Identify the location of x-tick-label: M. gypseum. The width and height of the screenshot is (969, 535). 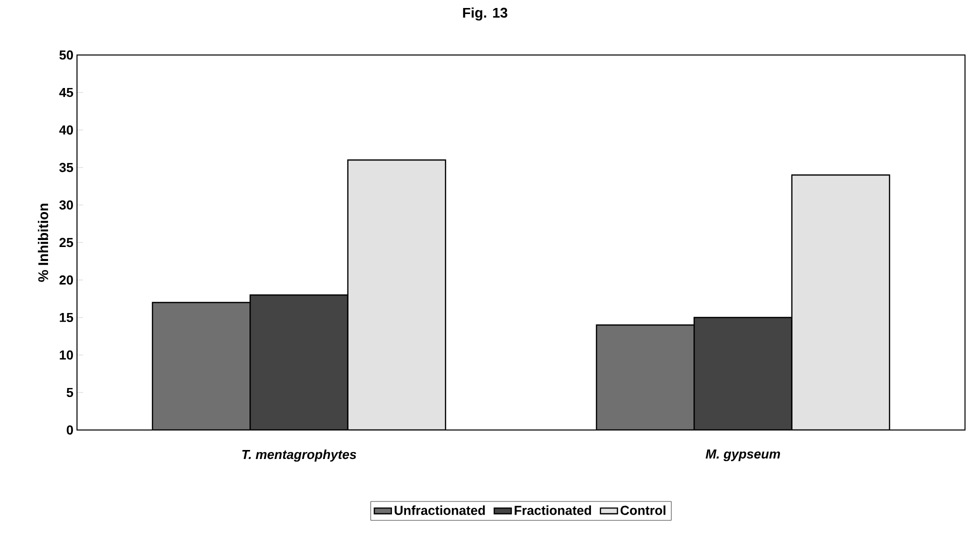
(743, 456).